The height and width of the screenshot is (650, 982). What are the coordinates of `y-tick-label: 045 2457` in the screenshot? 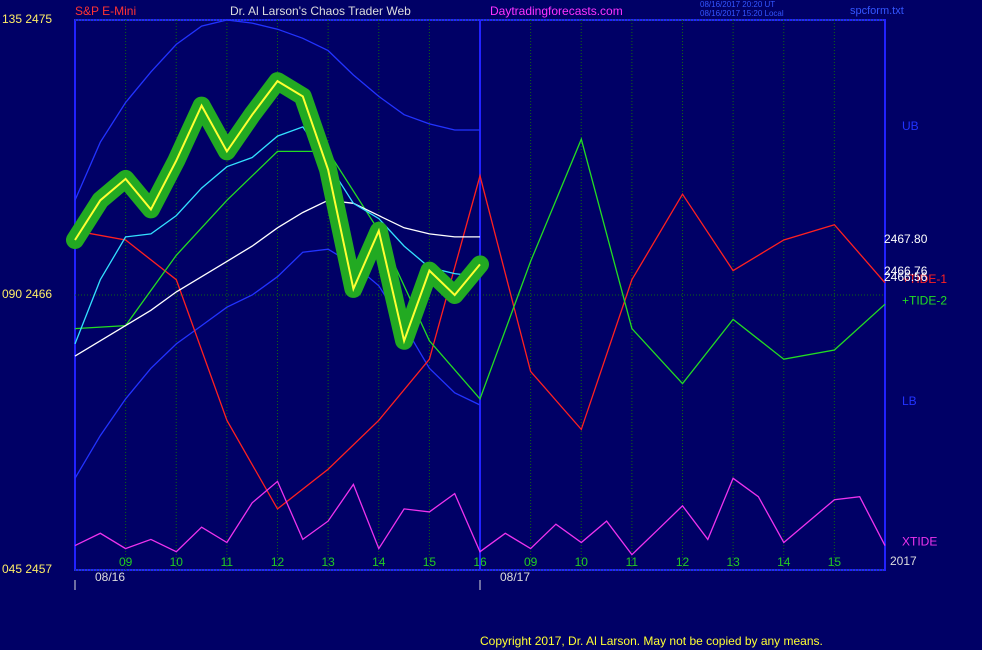 It's located at (27, 569).